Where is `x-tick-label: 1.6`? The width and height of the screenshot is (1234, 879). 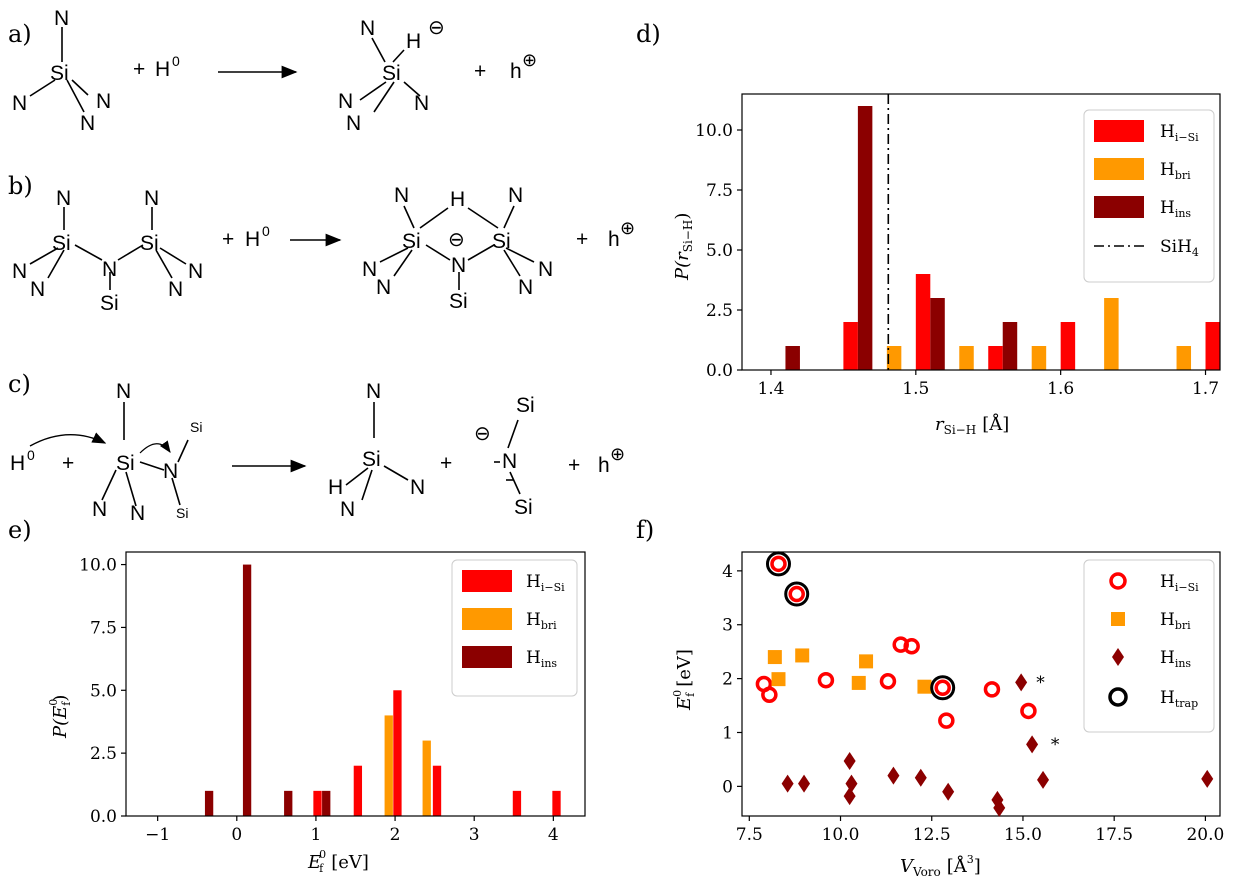 x-tick-label: 1.6 is located at coordinates (1060, 389).